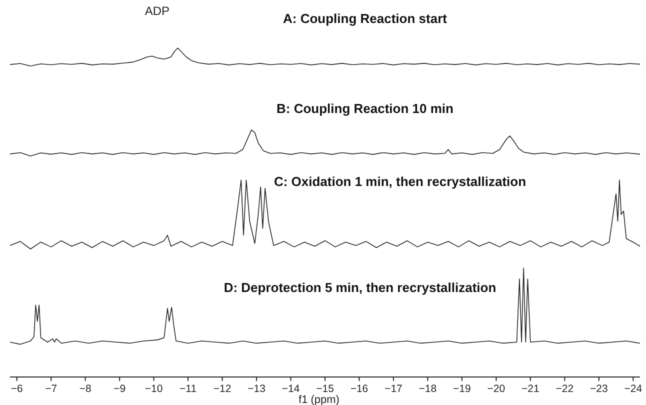 The width and height of the screenshot is (646, 405). I want to click on x-tick-label: −18, so click(427, 389).